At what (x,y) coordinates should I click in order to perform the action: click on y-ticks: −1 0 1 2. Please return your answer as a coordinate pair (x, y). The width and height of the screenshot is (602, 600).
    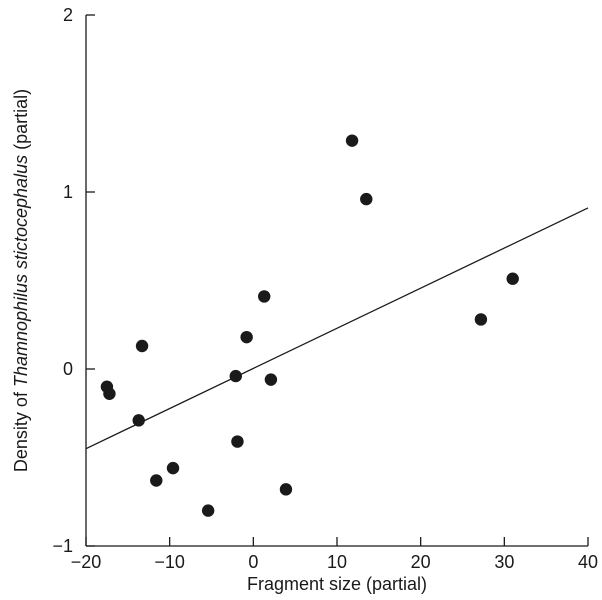
    Looking at the image, I should click on (73, 280).